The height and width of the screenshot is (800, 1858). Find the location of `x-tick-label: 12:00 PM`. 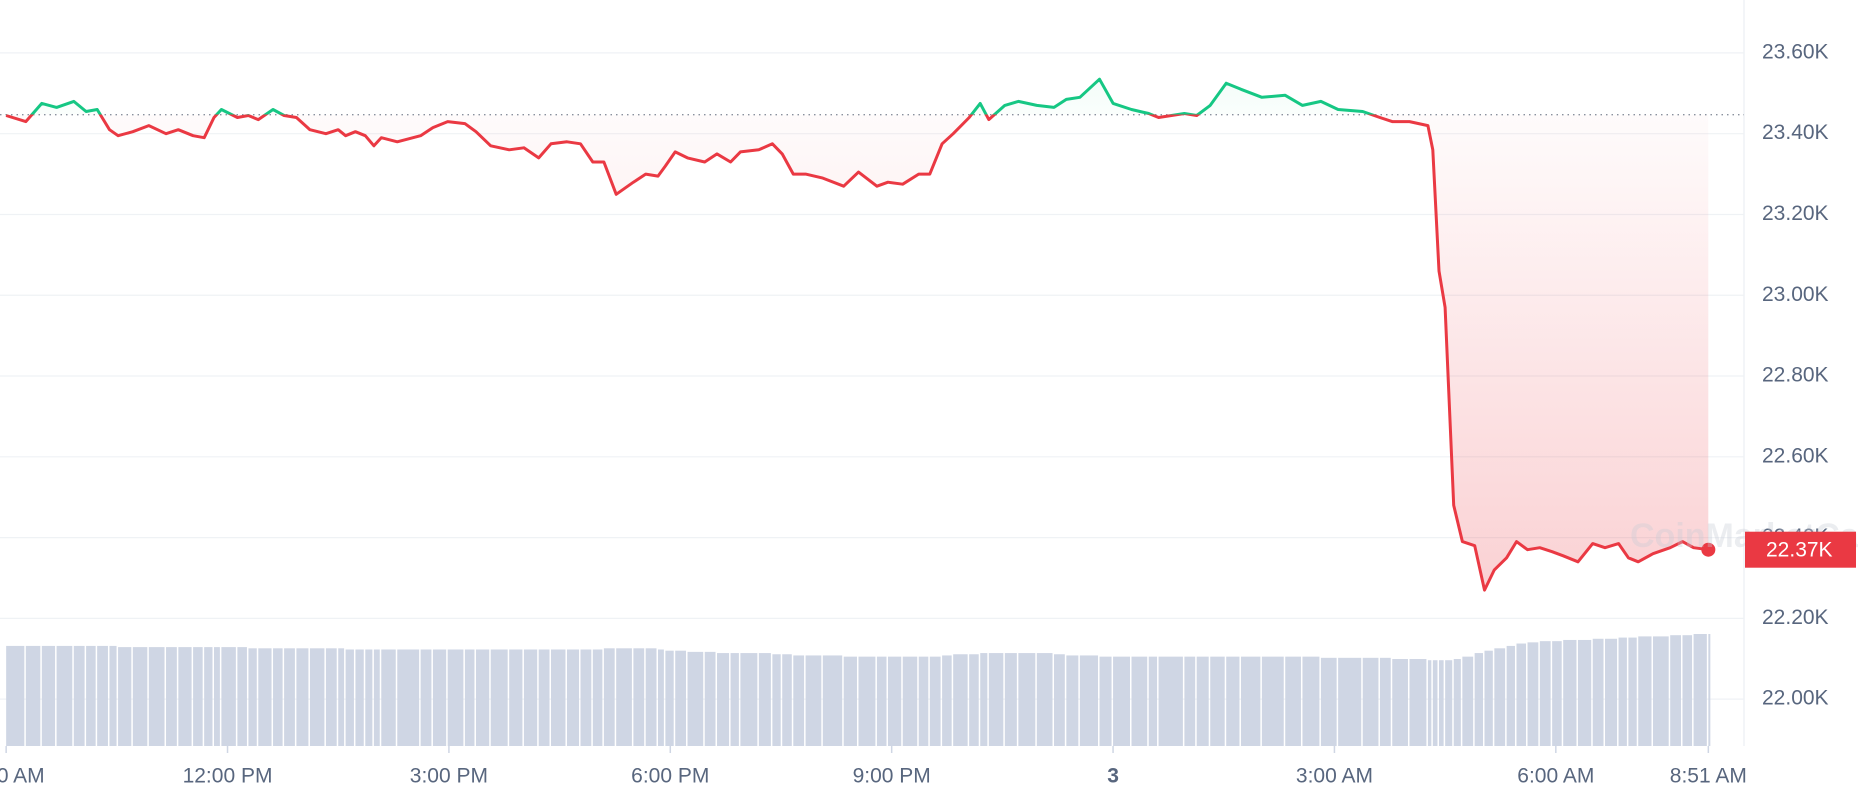

x-tick-label: 12:00 PM is located at coordinates (228, 776).